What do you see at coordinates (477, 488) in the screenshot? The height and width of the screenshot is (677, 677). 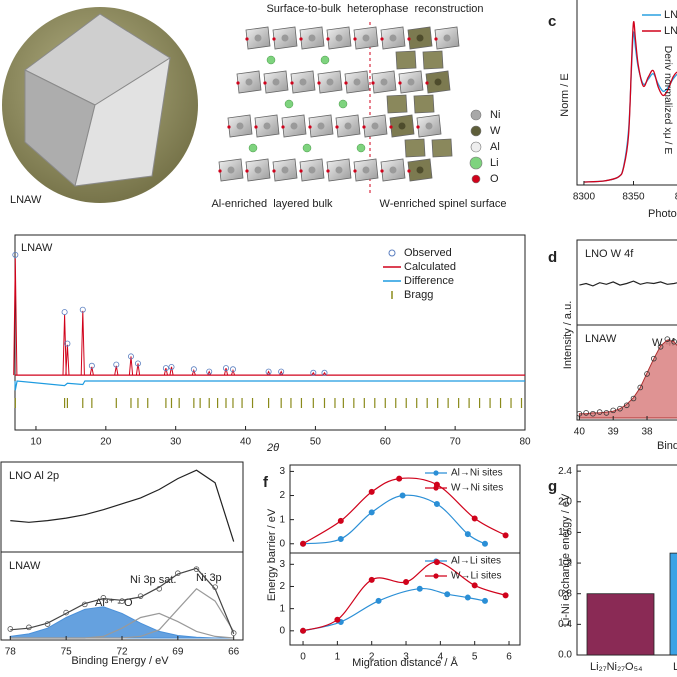 I see `legend-label: W→Ni sites` at bounding box center [477, 488].